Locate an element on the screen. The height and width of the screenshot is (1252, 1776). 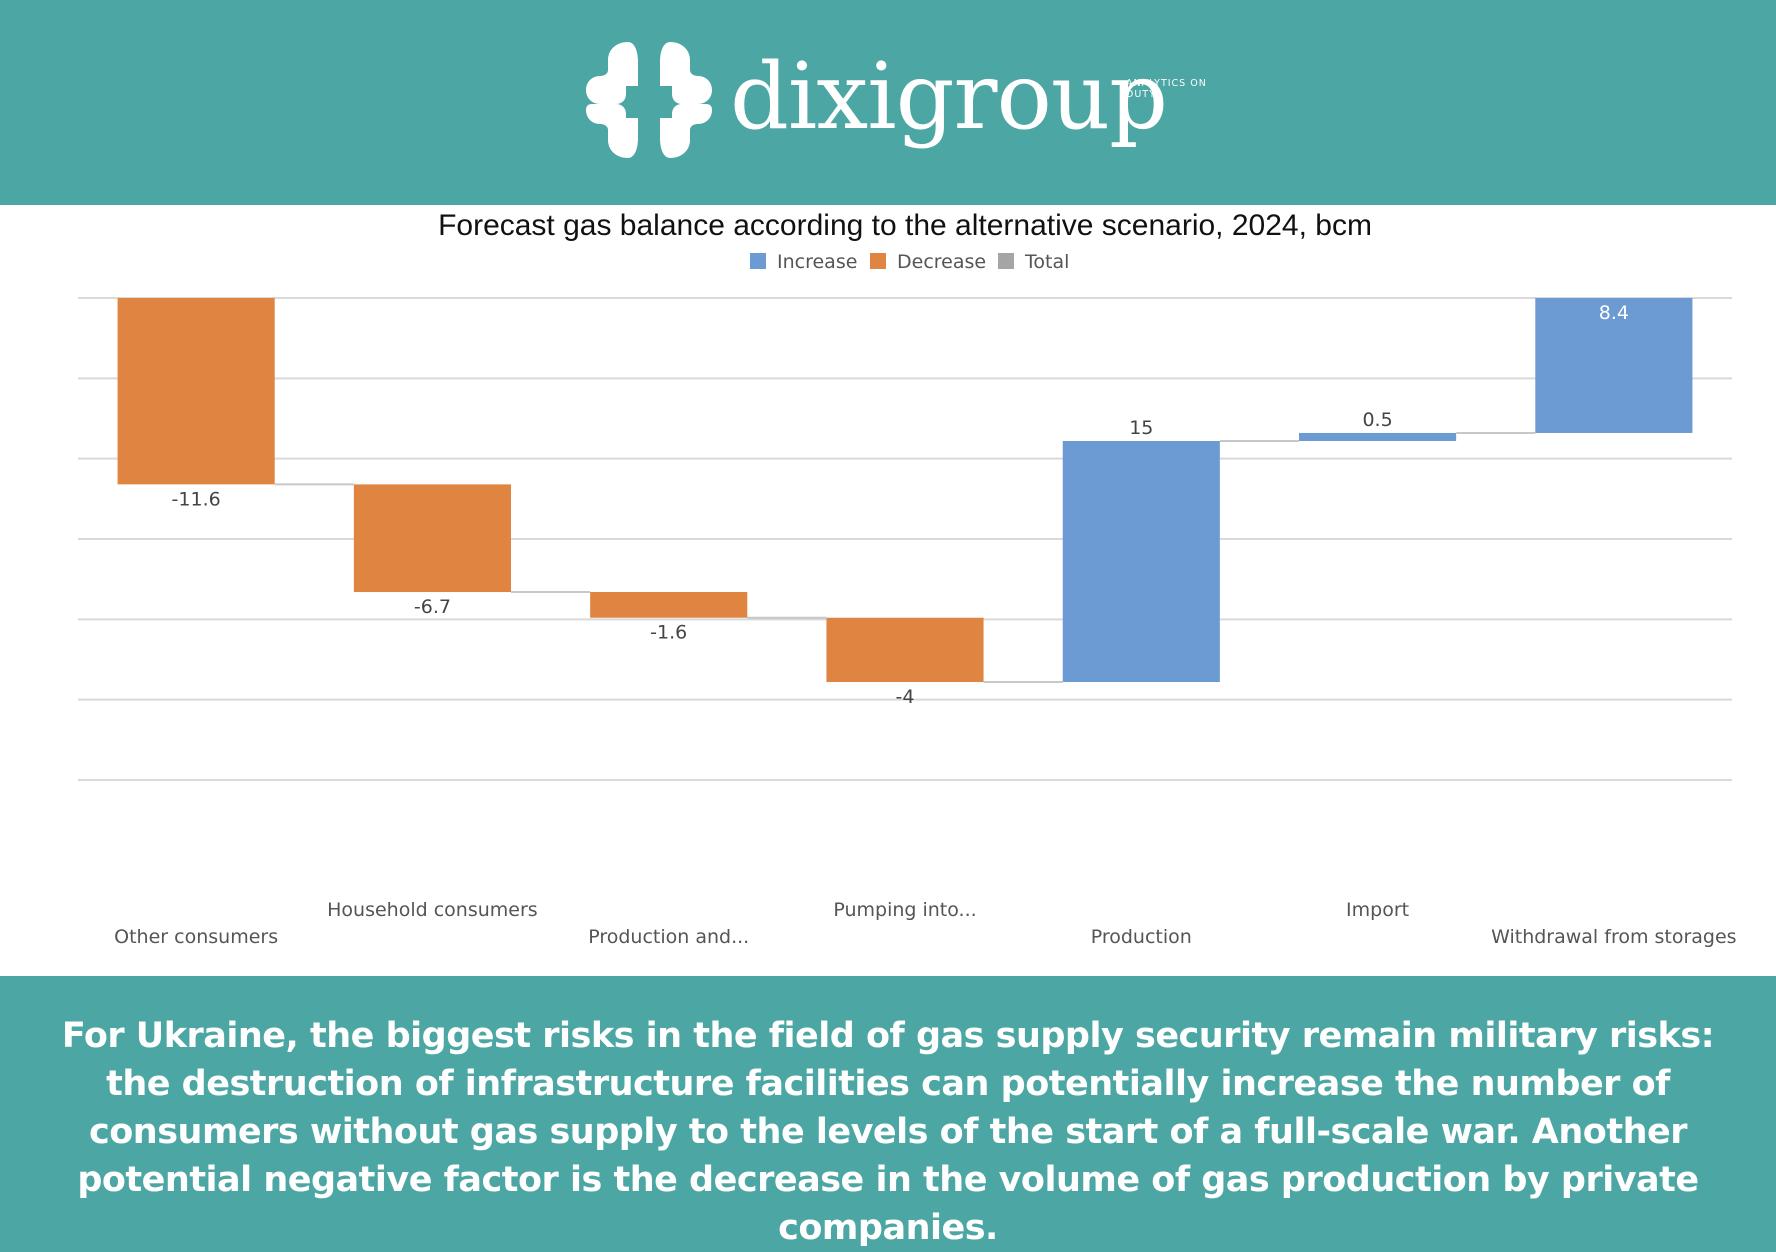
data-label-4: -4 is located at coordinates (905, 697).